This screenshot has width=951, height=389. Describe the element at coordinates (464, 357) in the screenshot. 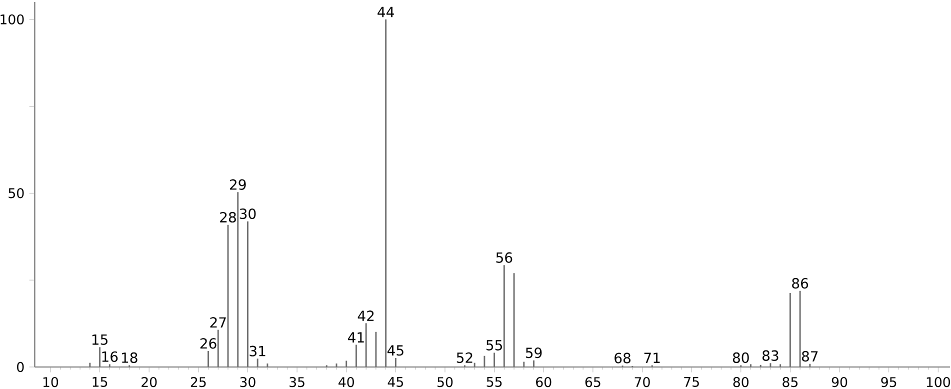

I see `annotation: 52` at that location.